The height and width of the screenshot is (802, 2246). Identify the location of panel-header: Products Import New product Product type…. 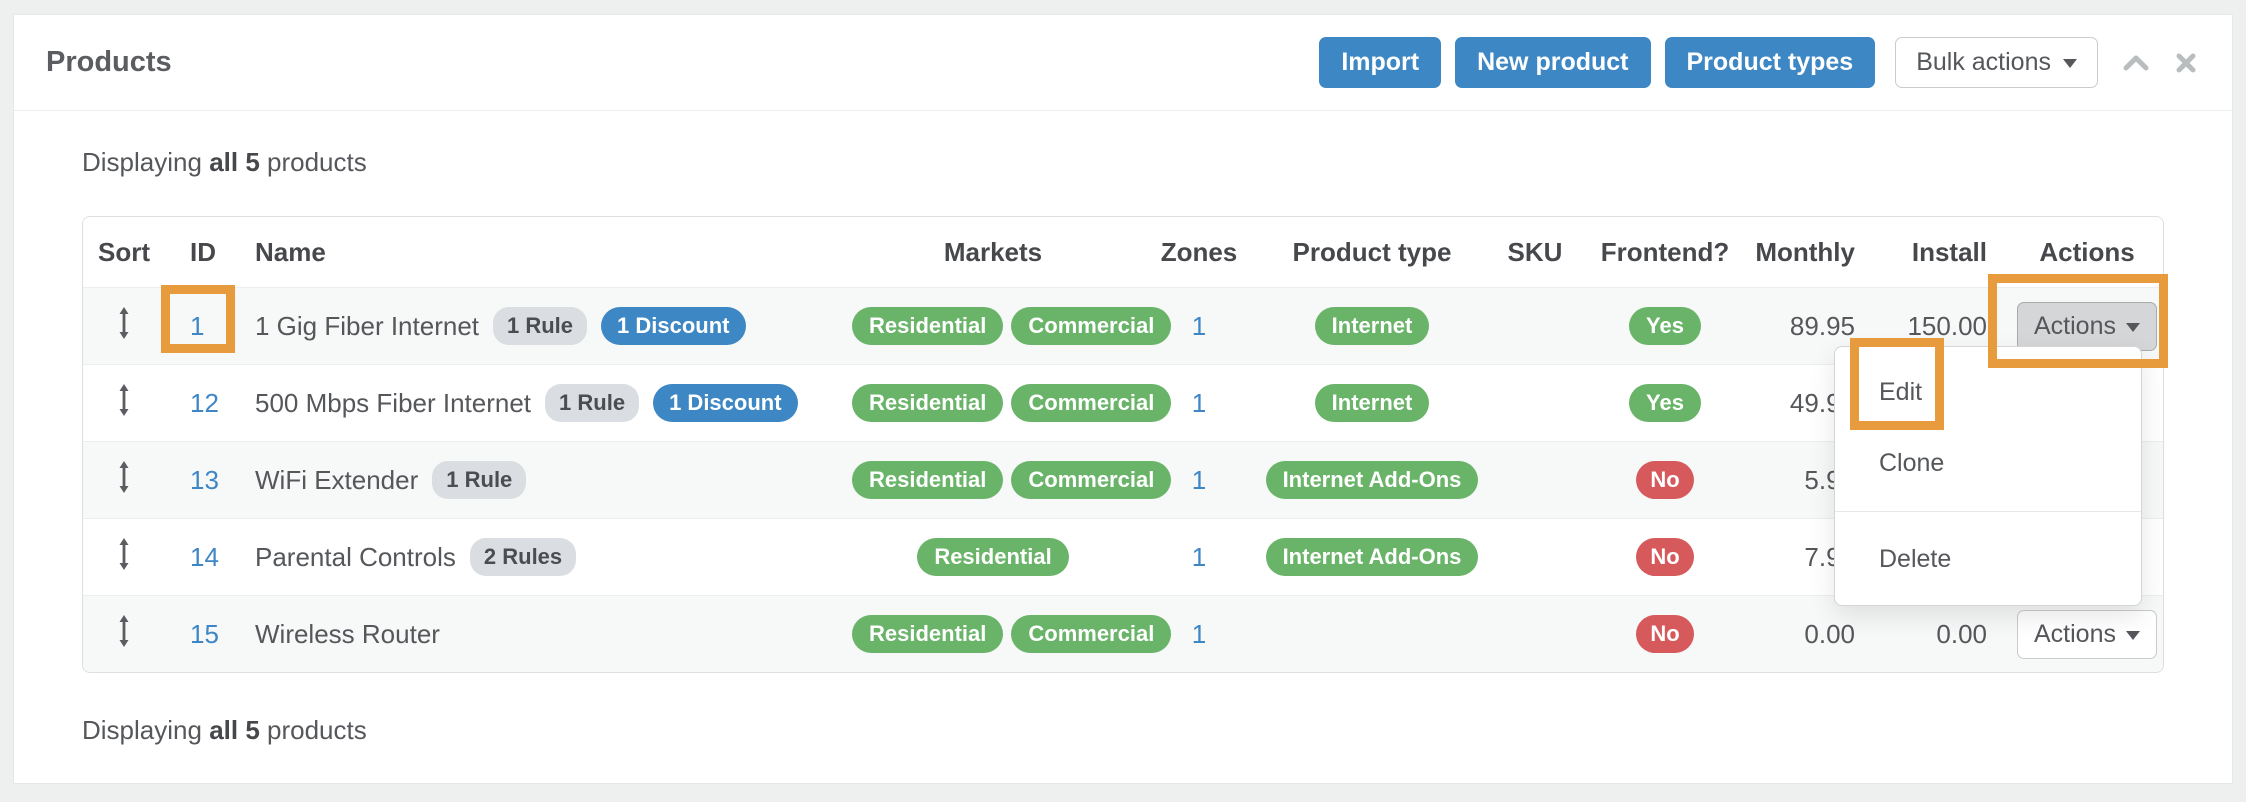
(1123, 63).